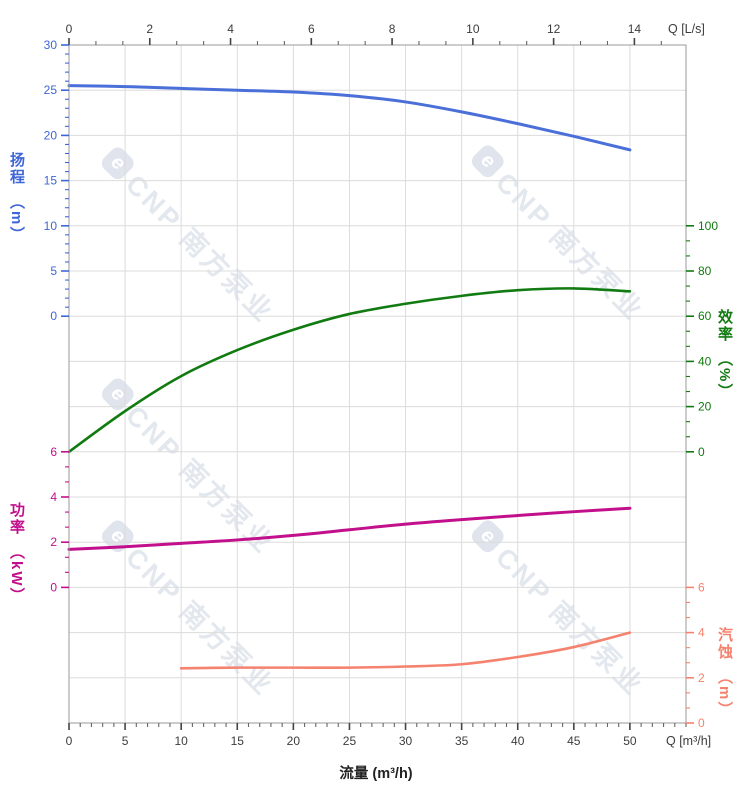 The width and height of the screenshot is (752, 797). Describe the element at coordinates (349, 528) in the screenshot. I see `power-curve` at that location.